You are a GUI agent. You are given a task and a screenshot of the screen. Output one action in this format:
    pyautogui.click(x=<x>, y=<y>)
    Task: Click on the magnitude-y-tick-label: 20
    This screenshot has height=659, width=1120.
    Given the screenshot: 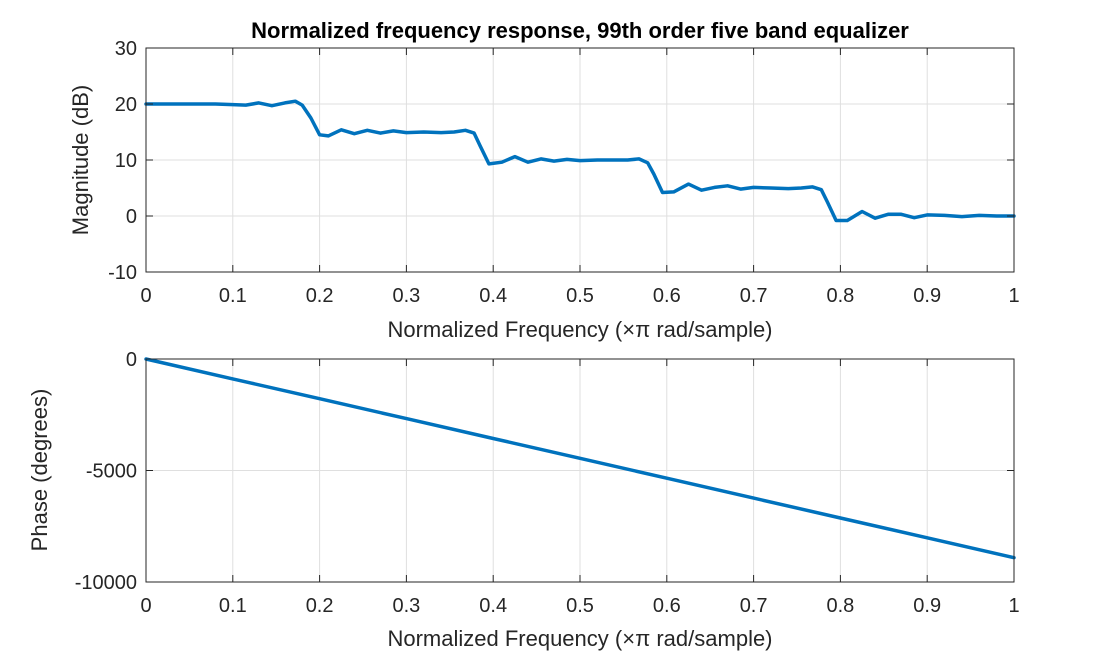 What is the action you would take?
    pyautogui.click(x=126, y=105)
    